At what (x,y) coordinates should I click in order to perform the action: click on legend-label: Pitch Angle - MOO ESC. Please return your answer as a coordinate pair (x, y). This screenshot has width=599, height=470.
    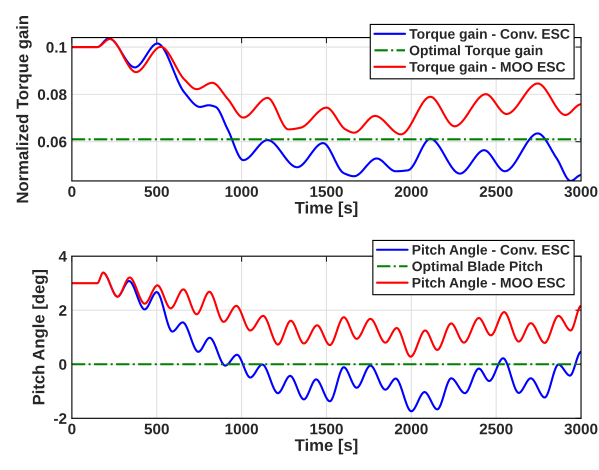
    Looking at the image, I should click on (489, 283).